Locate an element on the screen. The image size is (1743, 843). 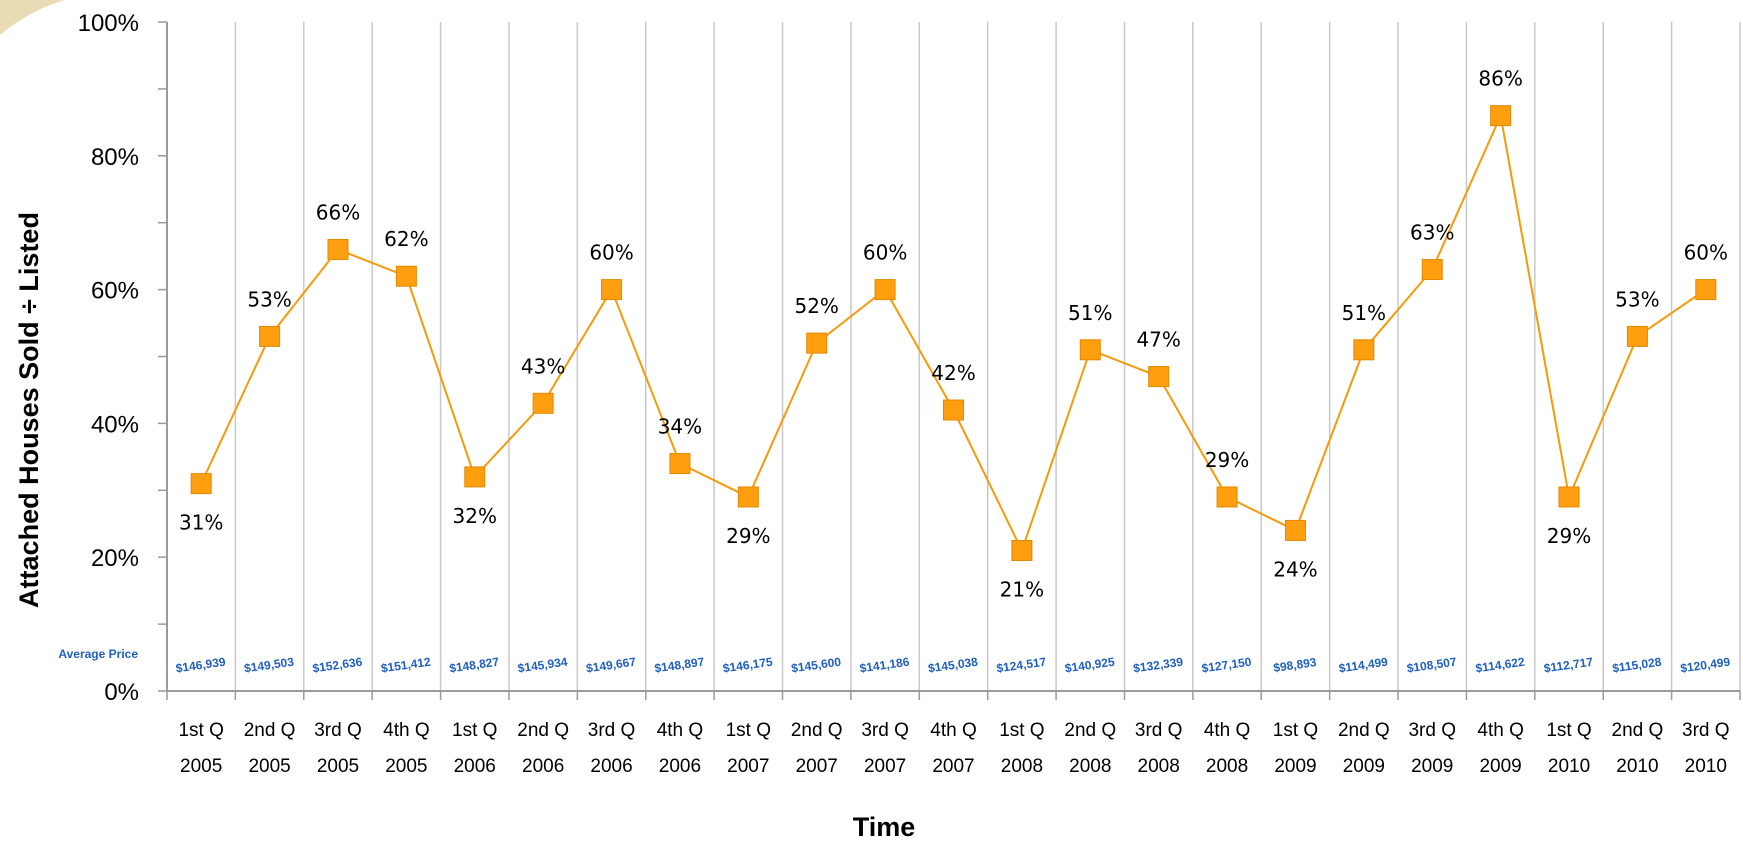
data-label: 52% is located at coordinates (816, 306).